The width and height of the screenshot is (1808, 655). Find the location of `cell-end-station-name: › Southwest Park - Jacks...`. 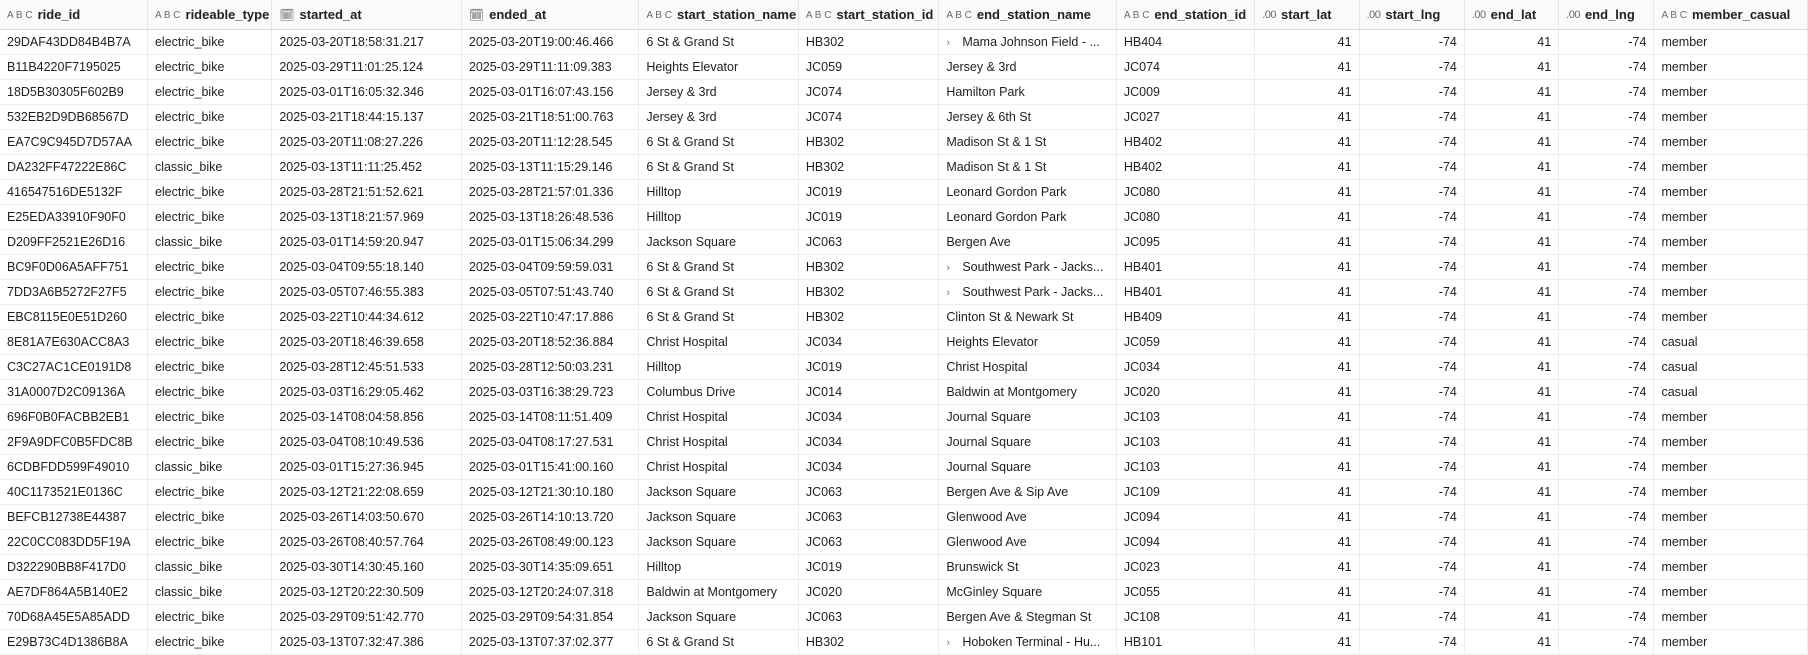

cell-end-station-name: › Southwest Park - Jacks... is located at coordinates (1027, 267).